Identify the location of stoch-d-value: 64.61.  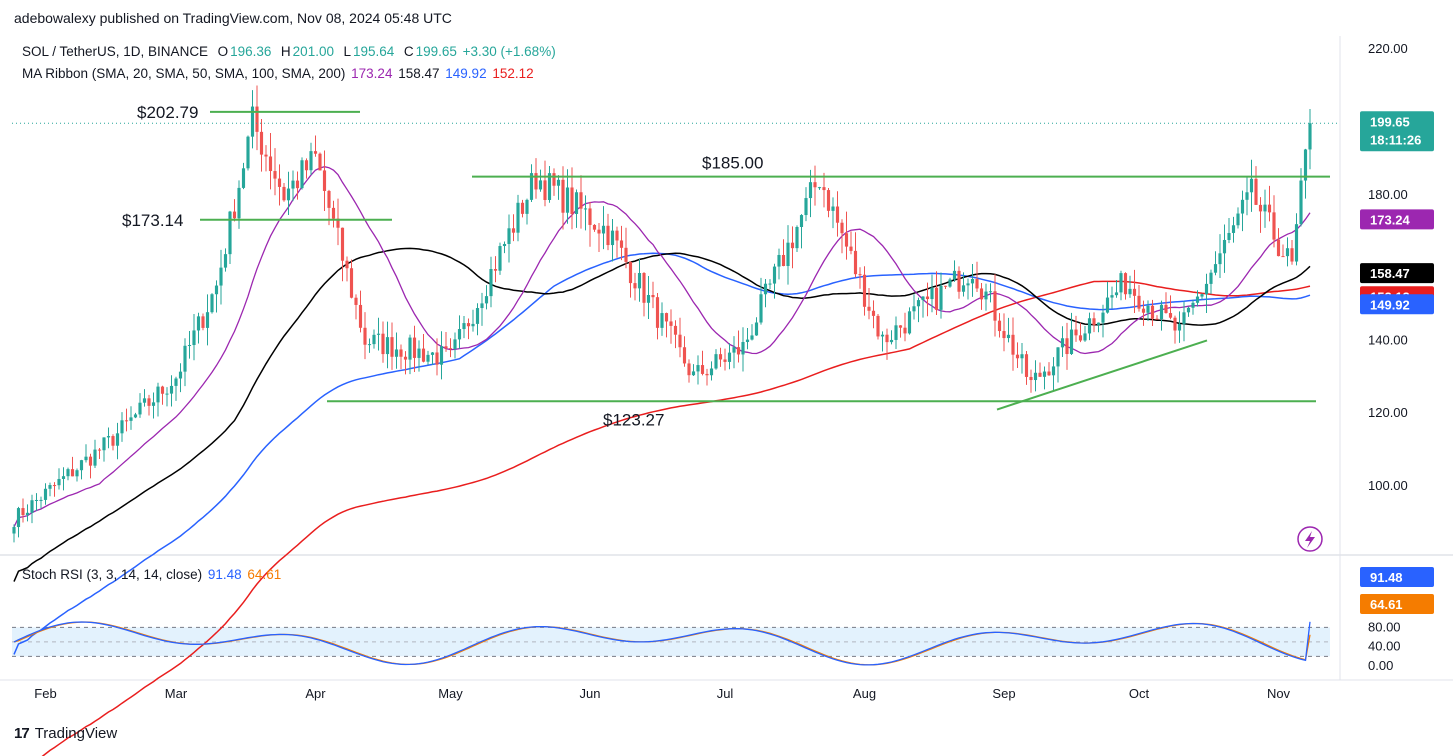
(264, 574).